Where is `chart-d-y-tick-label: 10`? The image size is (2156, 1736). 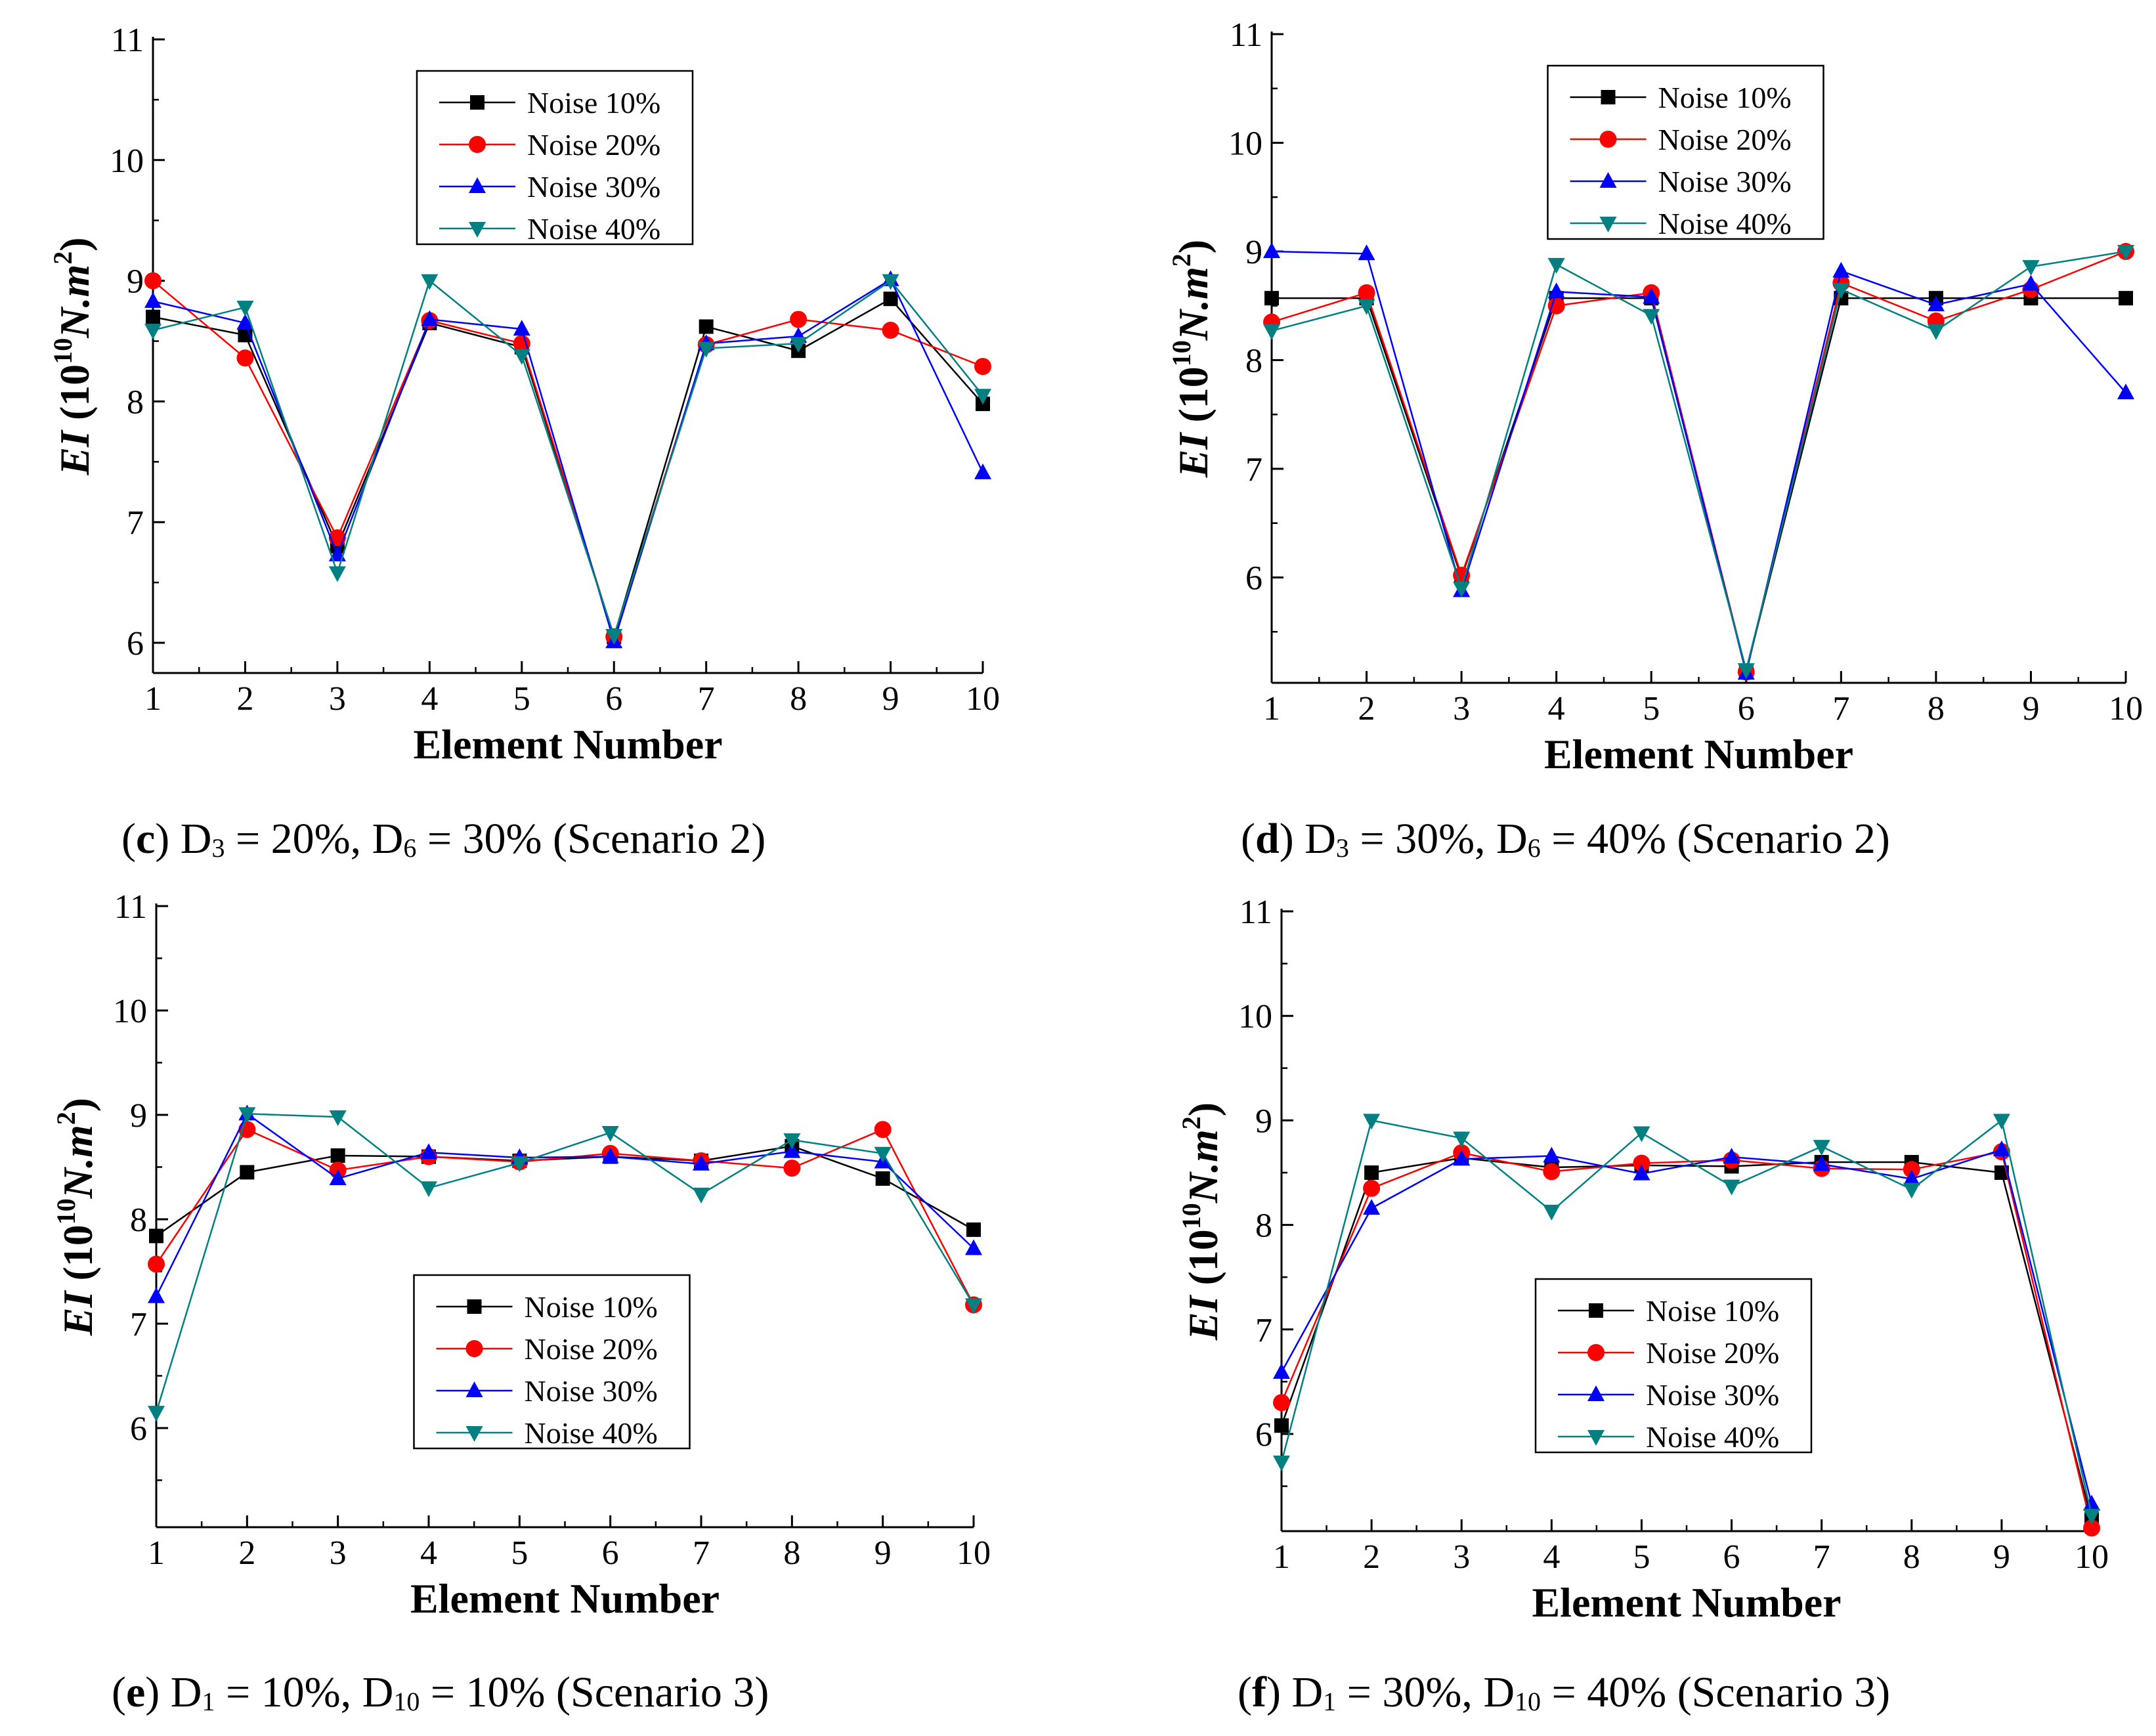 chart-d-y-tick-label: 10 is located at coordinates (1245, 143).